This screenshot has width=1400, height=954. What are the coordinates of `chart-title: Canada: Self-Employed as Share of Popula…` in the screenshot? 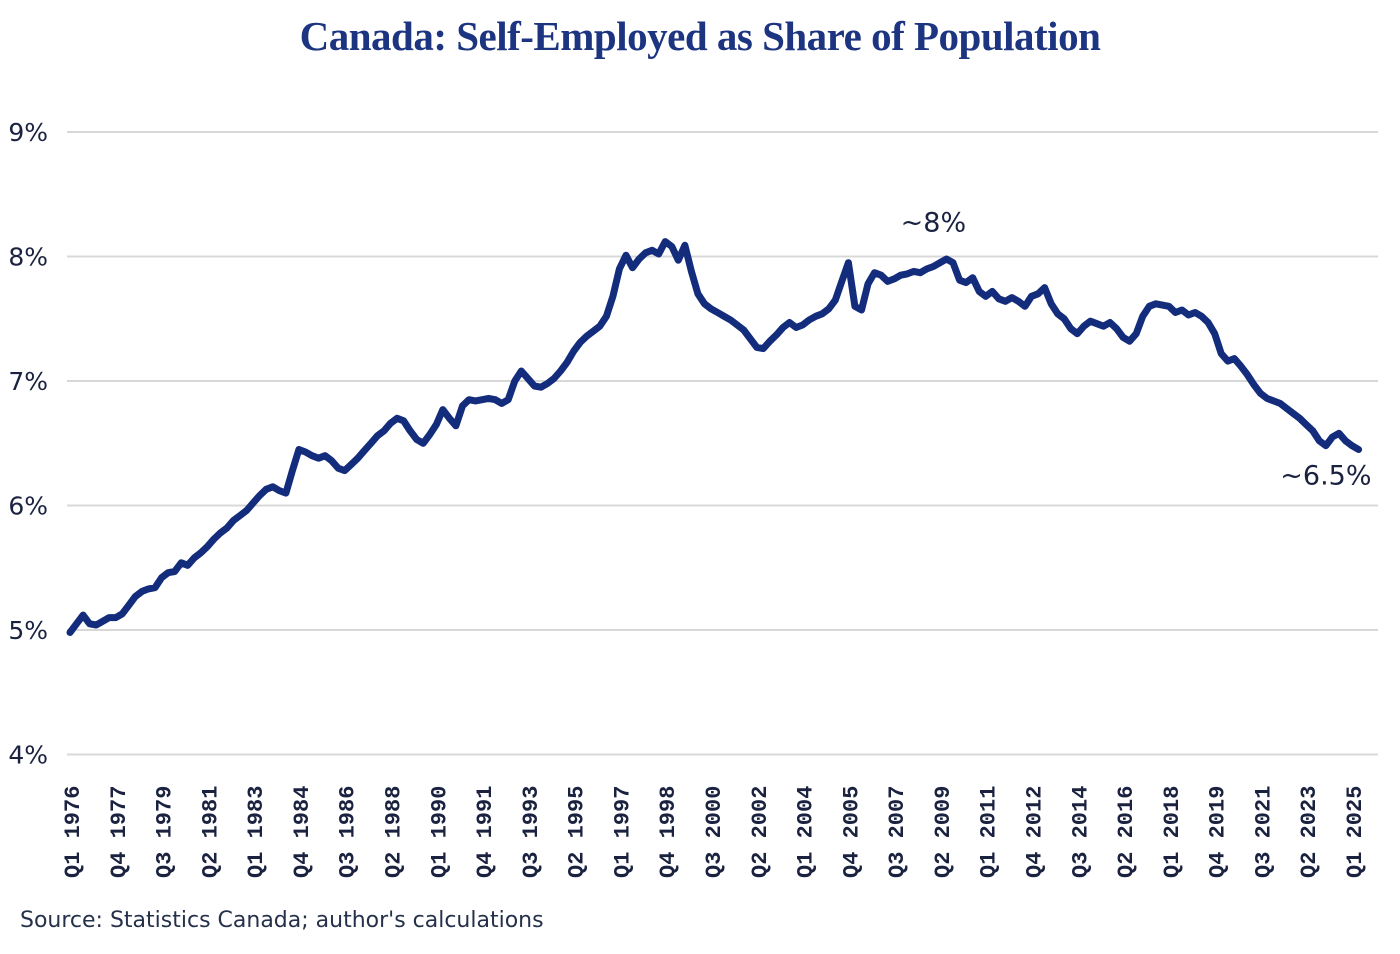 It's located at (700, 36).